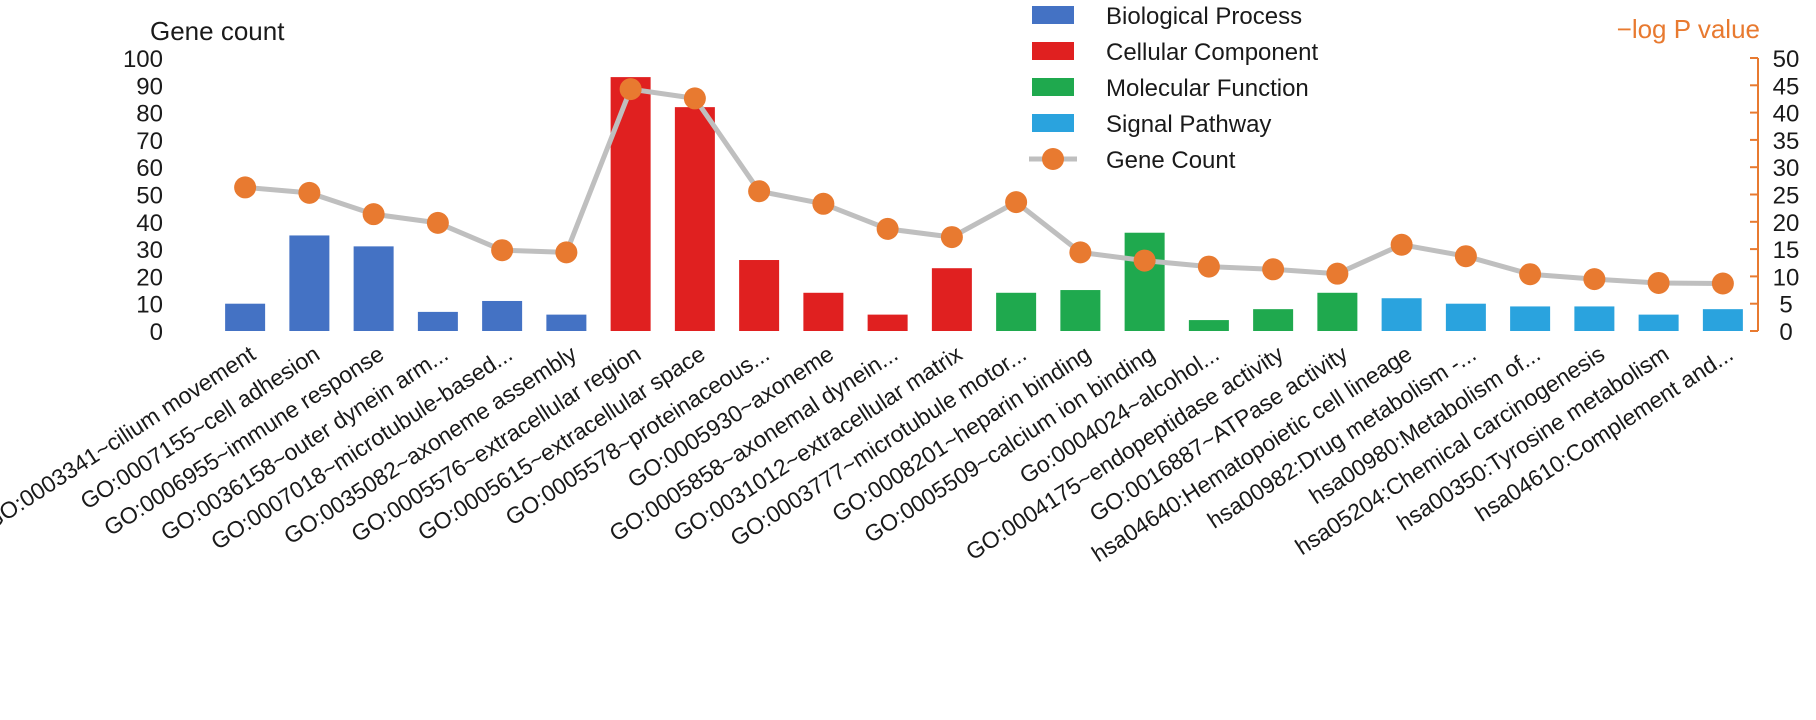  I want to click on y2-axis-title: −log P value, so click(1688, 29).